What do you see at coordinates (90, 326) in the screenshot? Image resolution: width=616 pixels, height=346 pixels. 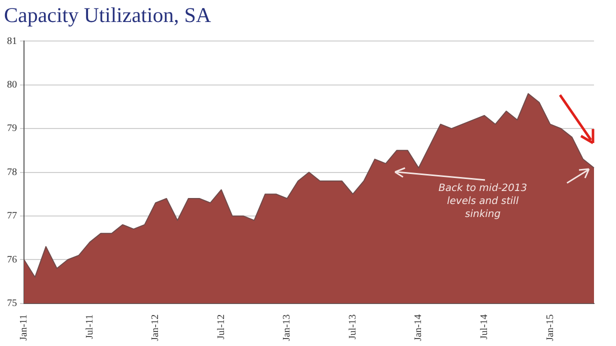 I see `x-tick-label: Jul-11` at bounding box center [90, 326].